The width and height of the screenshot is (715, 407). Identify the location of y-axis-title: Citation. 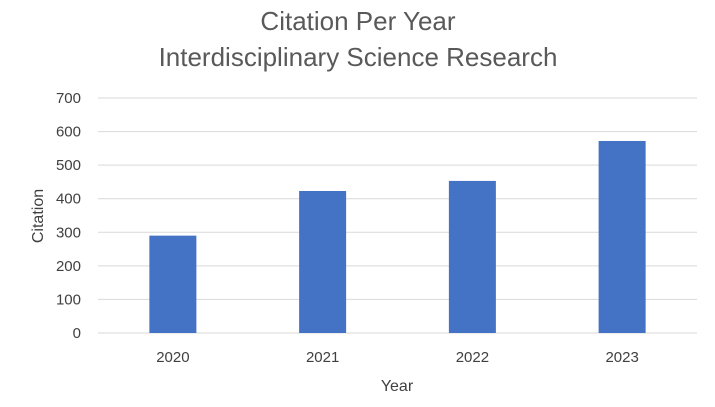
(38, 216).